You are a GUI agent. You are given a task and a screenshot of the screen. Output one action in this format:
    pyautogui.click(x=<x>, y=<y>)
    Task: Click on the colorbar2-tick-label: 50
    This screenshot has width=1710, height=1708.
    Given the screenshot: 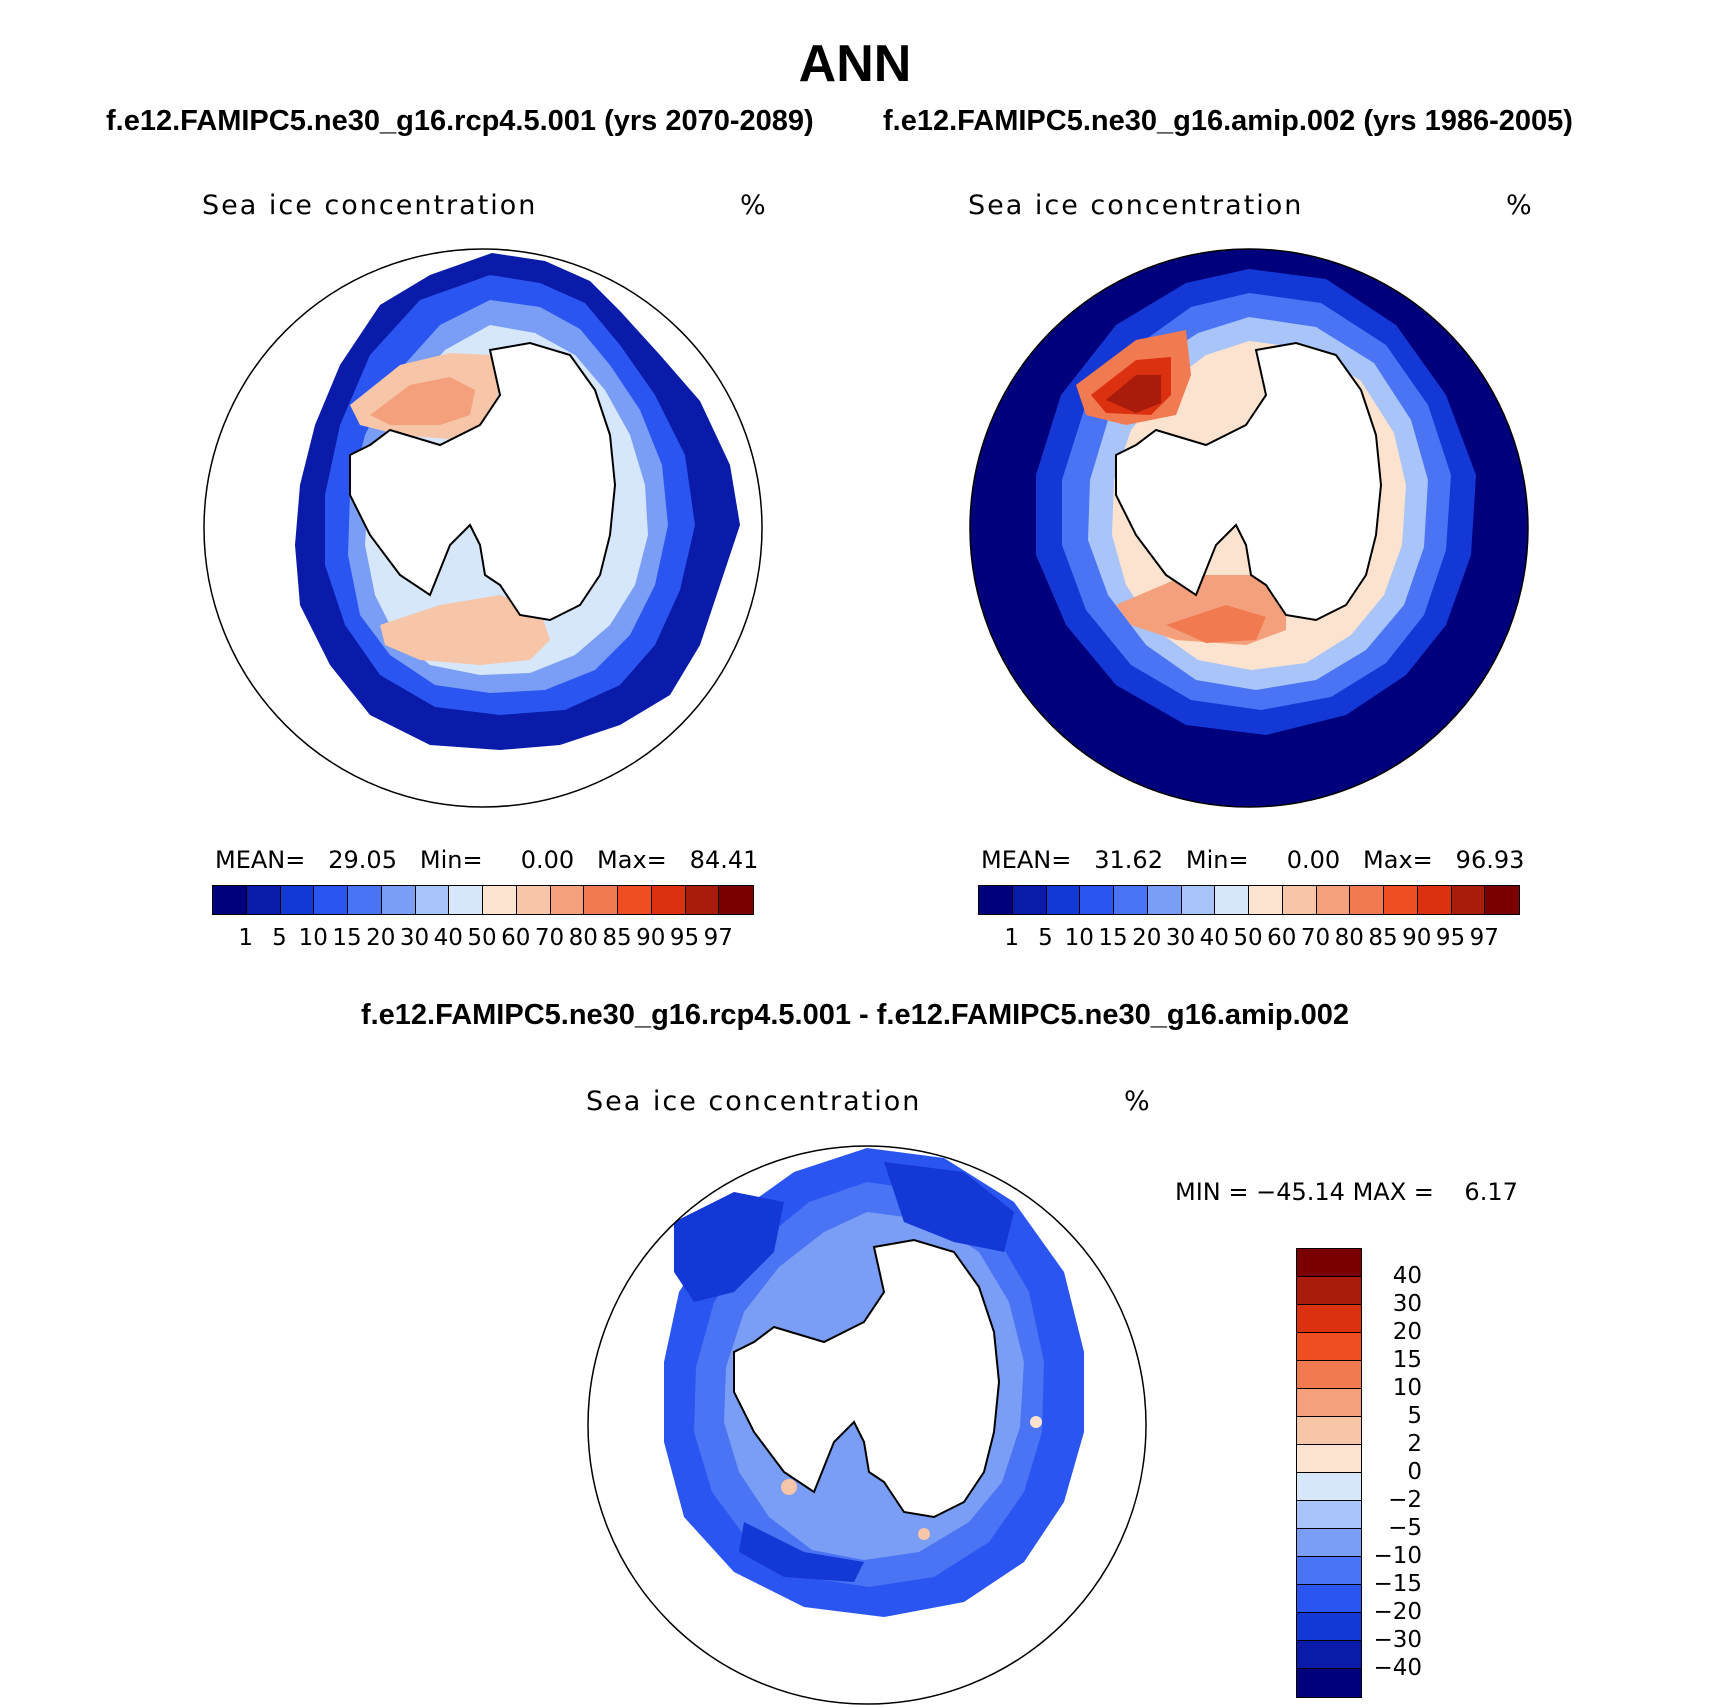 What is the action you would take?
    pyautogui.click(x=1248, y=938)
    